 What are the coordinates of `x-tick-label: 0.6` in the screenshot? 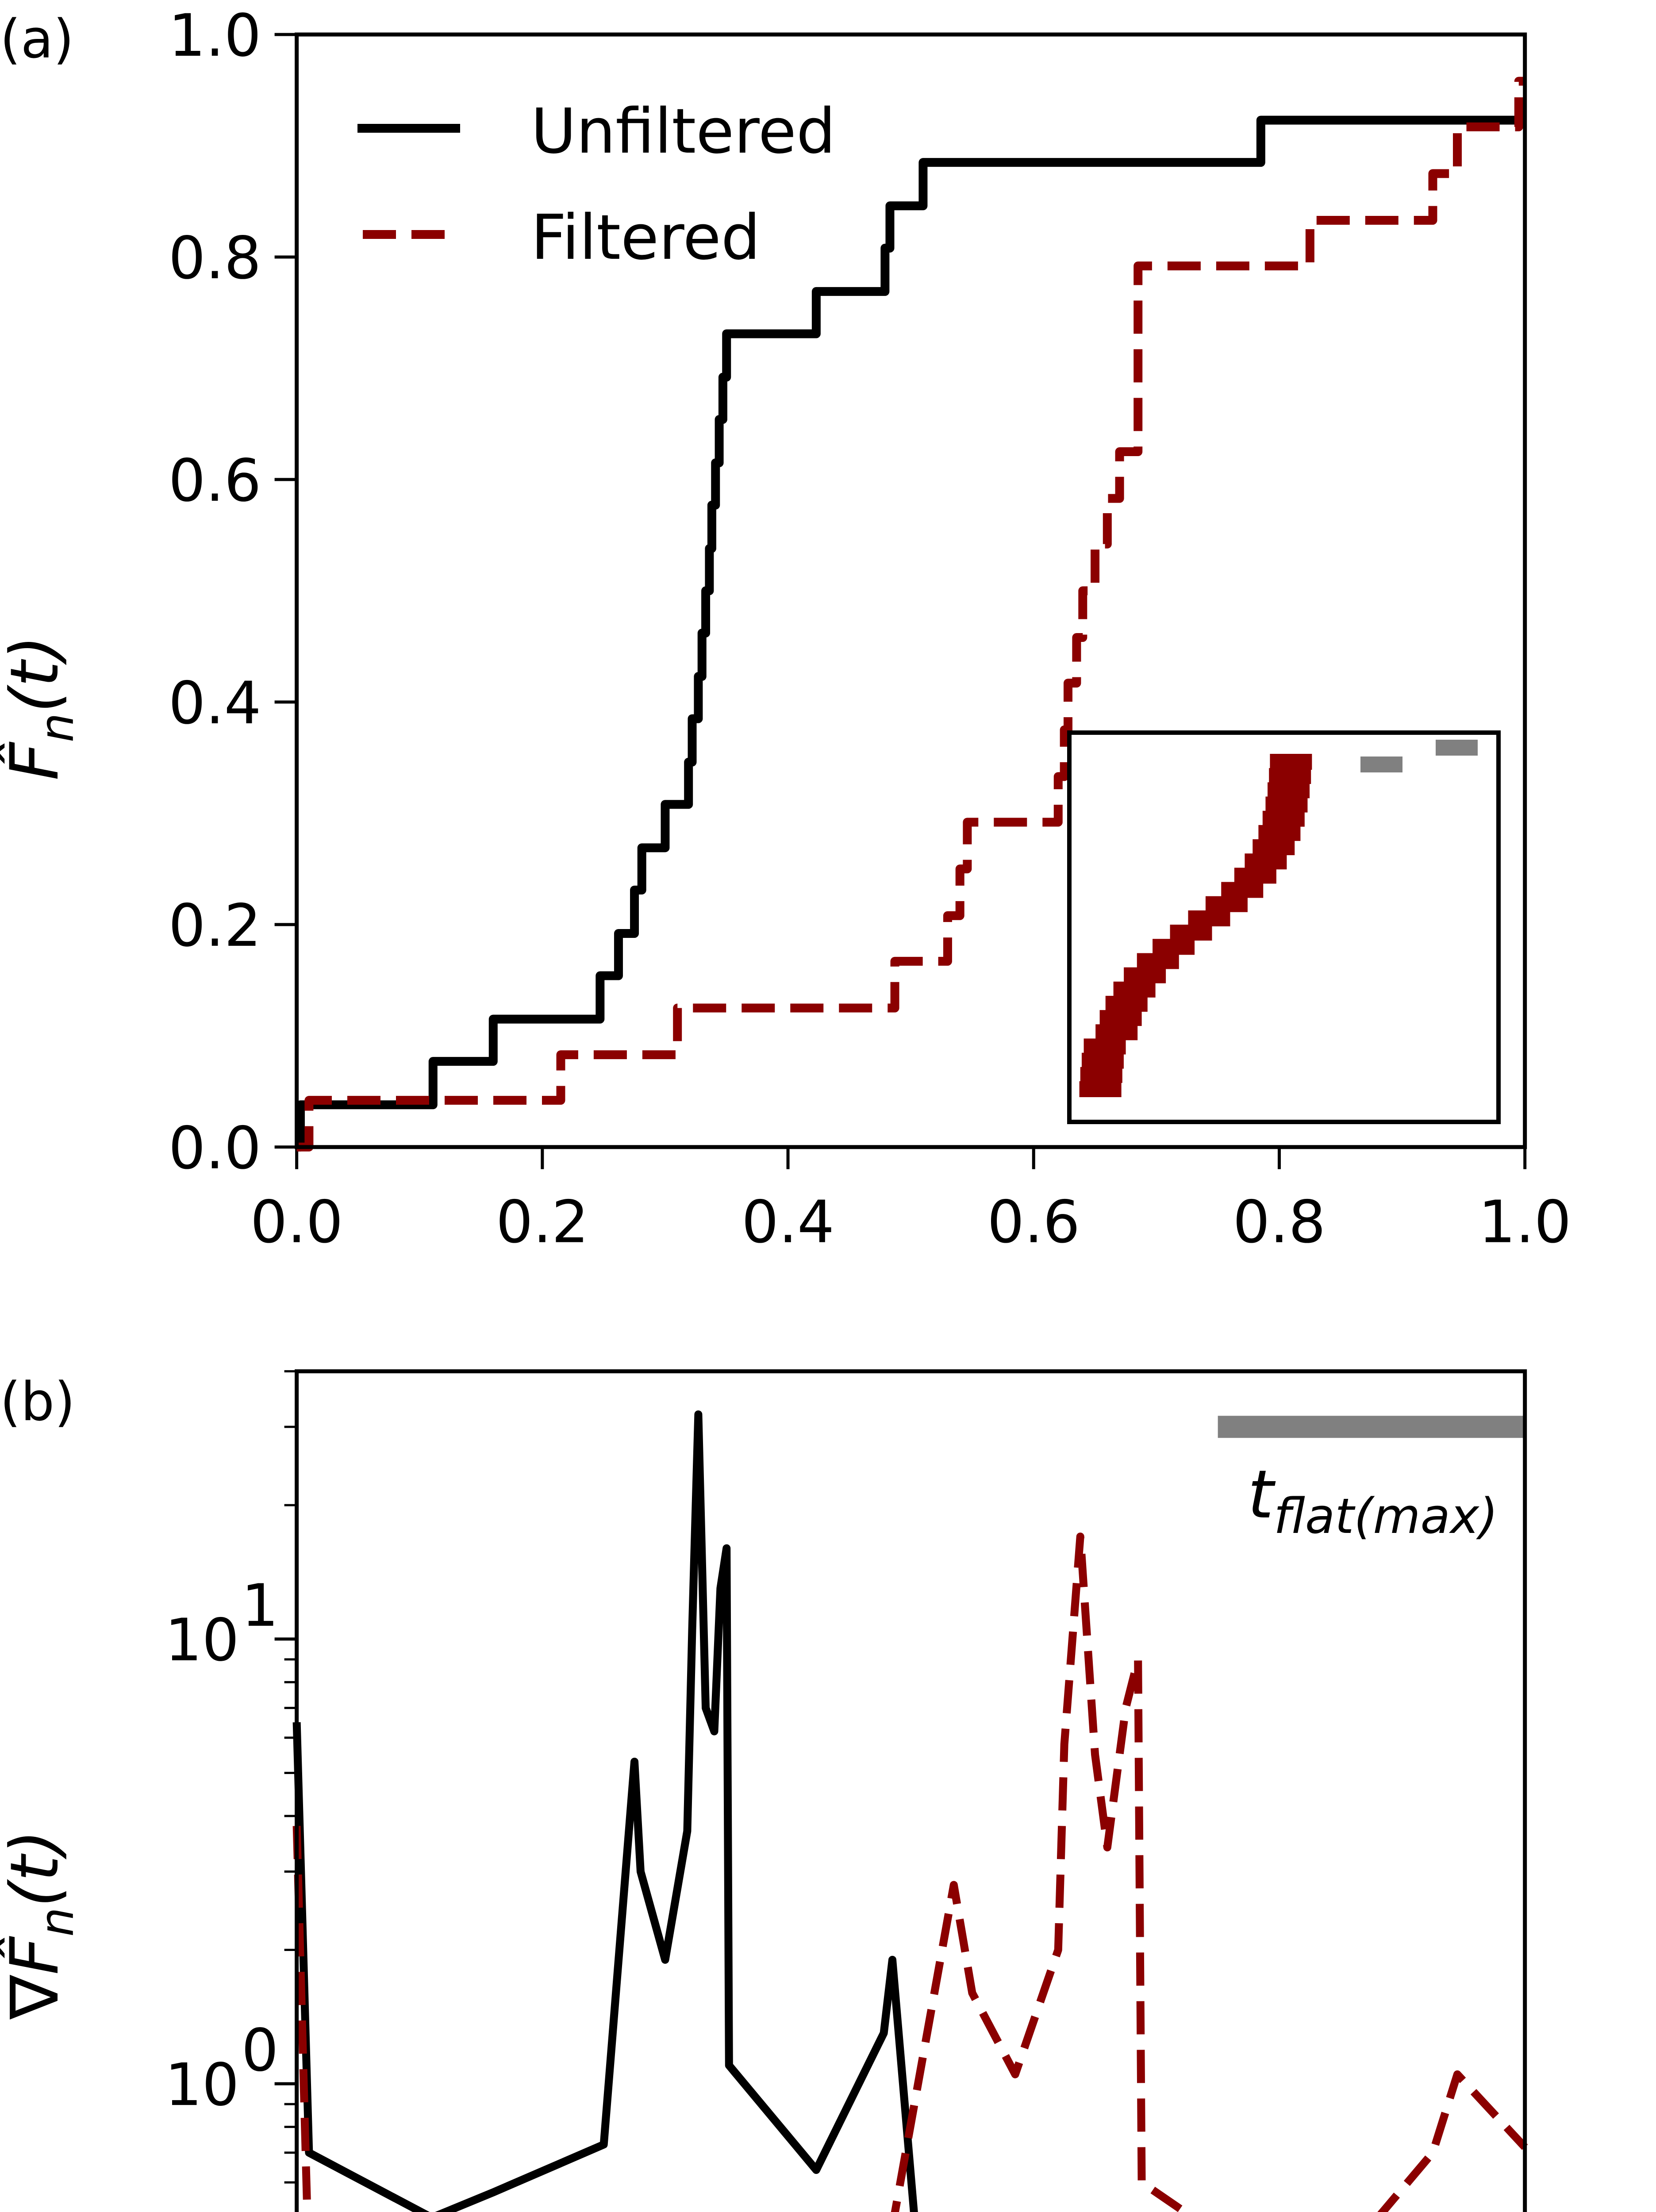 It's located at (1033, 1222).